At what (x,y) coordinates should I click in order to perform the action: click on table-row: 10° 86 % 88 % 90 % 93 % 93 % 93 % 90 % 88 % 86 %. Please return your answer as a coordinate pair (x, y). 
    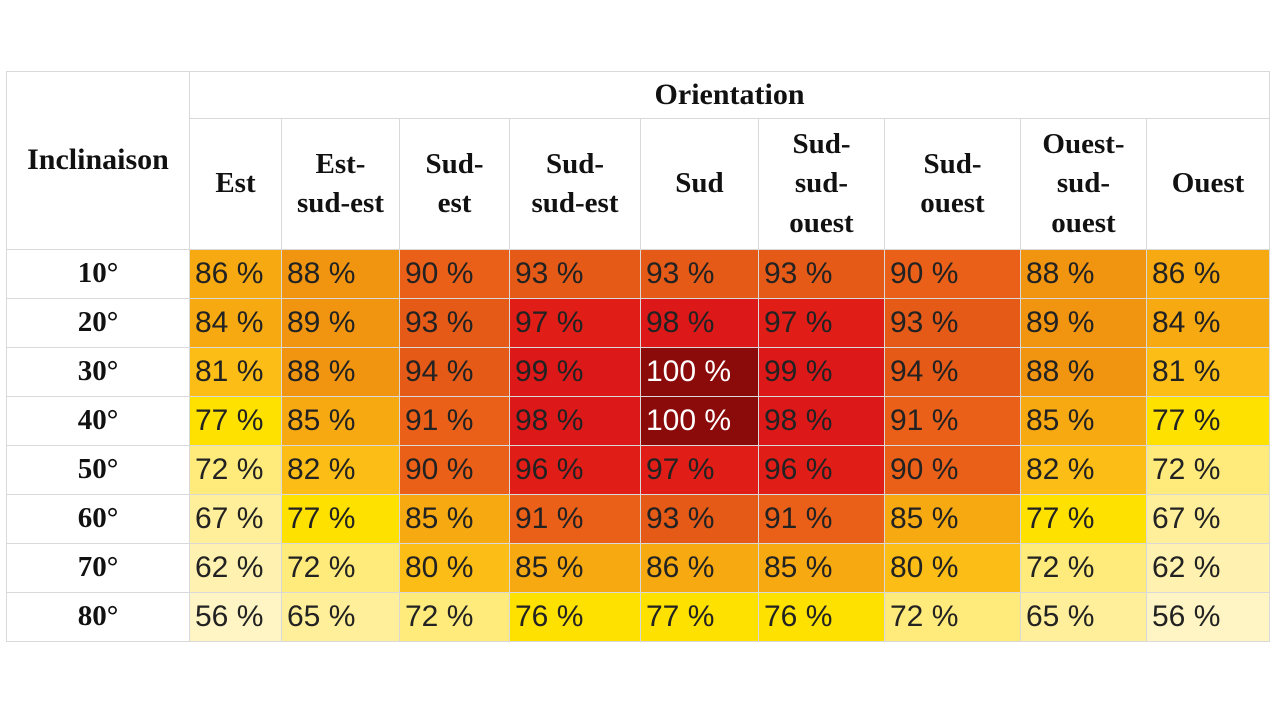
    Looking at the image, I should click on (638, 274).